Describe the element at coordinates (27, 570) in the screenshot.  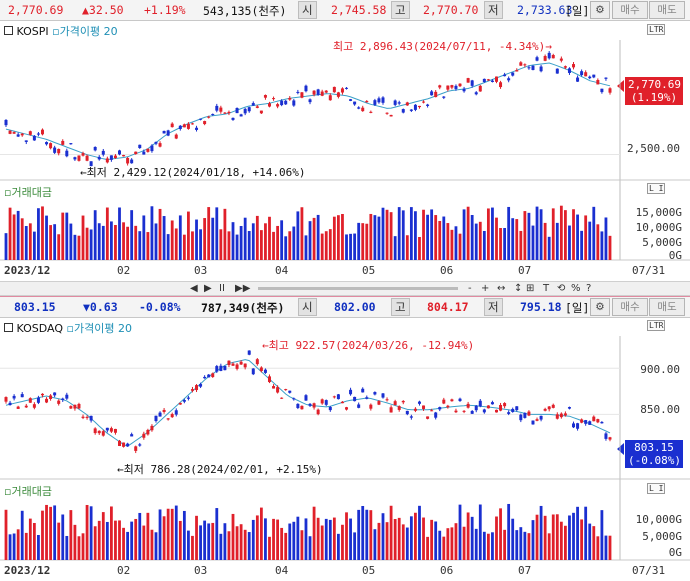
I see `kosdaq-x-label-start: 2023/12` at that location.